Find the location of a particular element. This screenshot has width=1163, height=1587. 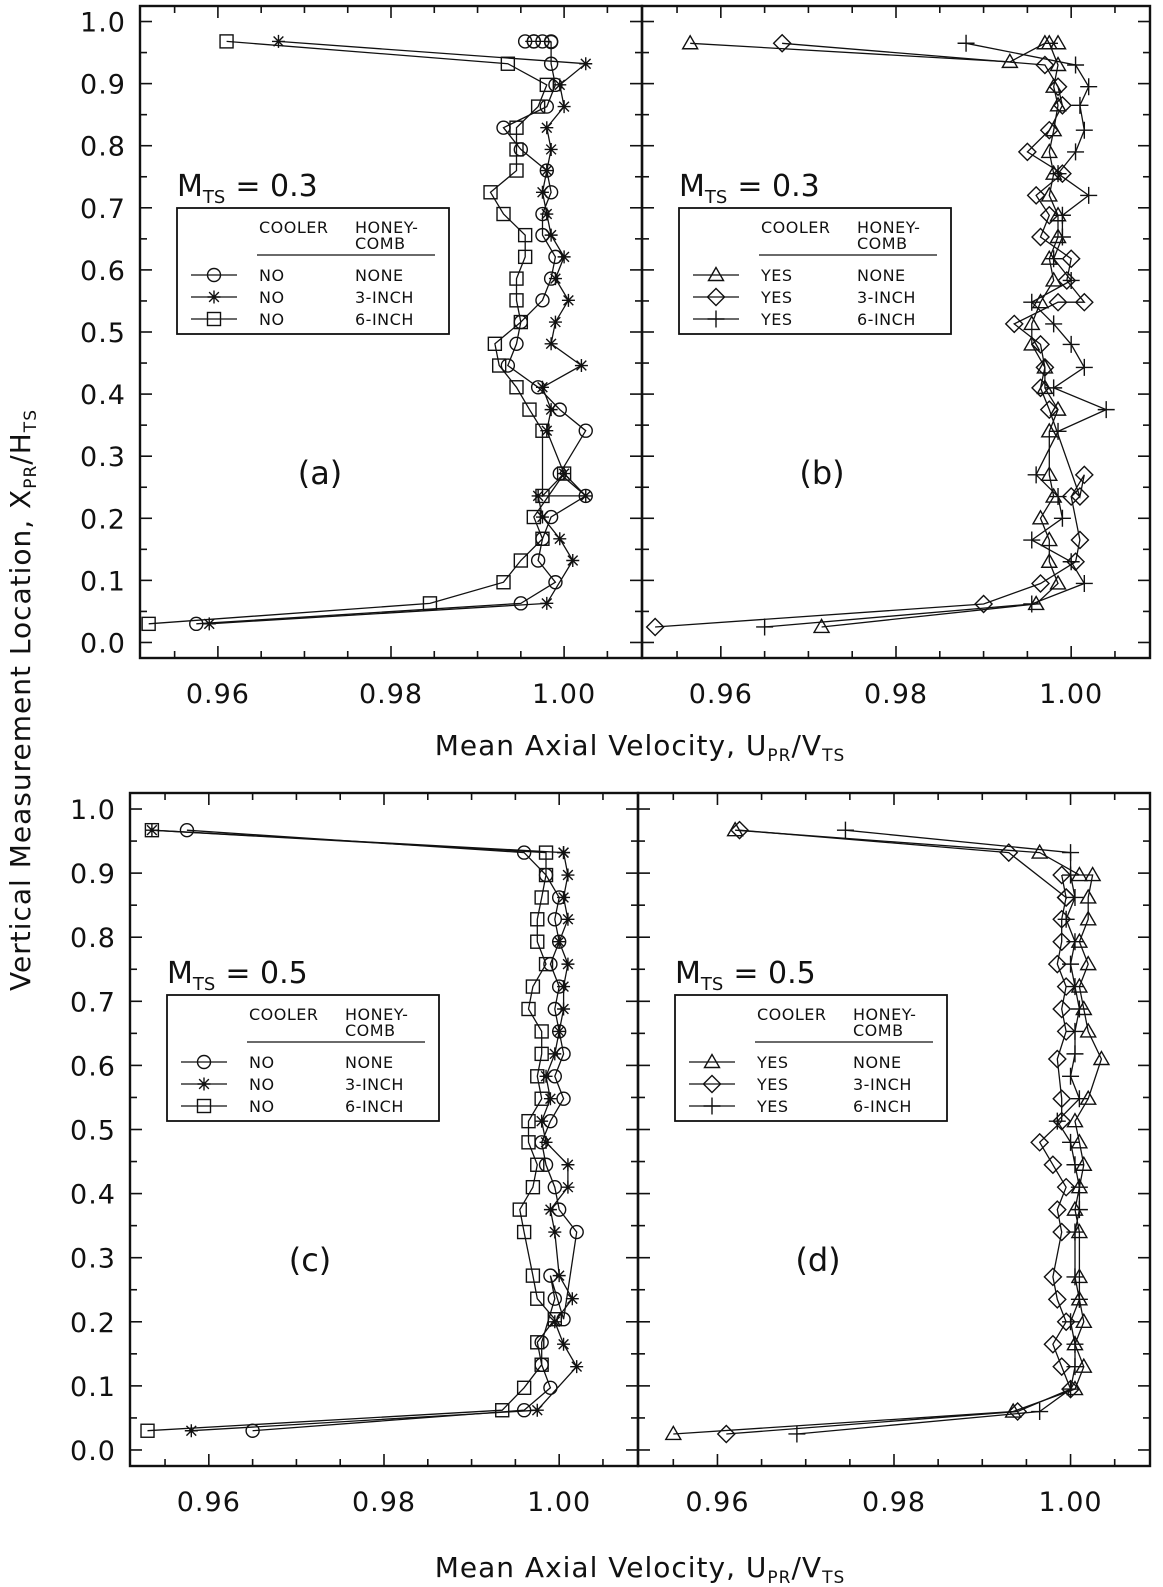

panel-label: (c) is located at coordinates (310, 1260).